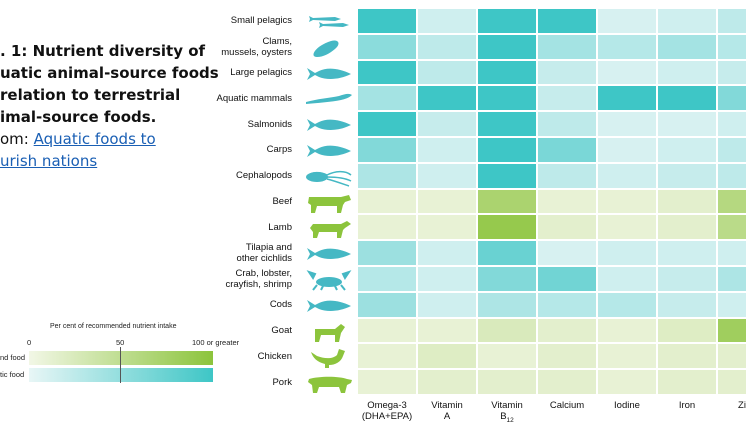  What do you see at coordinates (329, 203) in the screenshot?
I see `cow-icon` at bounding box center [329, 203].